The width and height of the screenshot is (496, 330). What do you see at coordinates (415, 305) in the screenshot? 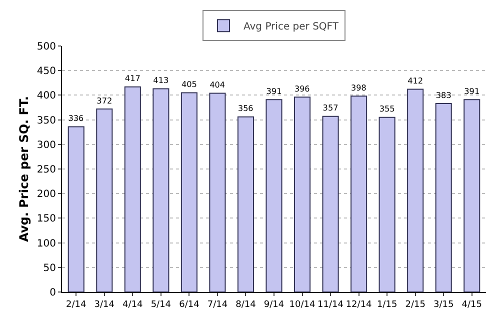
I see `x-tick-label: 2/15` at bounding box center [415, 305].